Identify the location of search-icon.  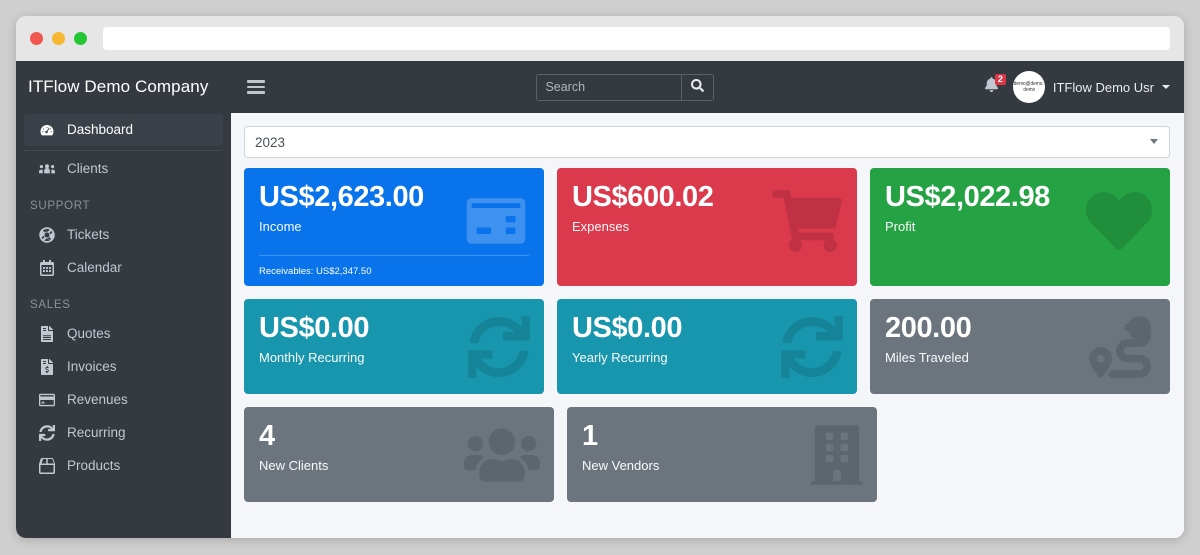
(698, 87).